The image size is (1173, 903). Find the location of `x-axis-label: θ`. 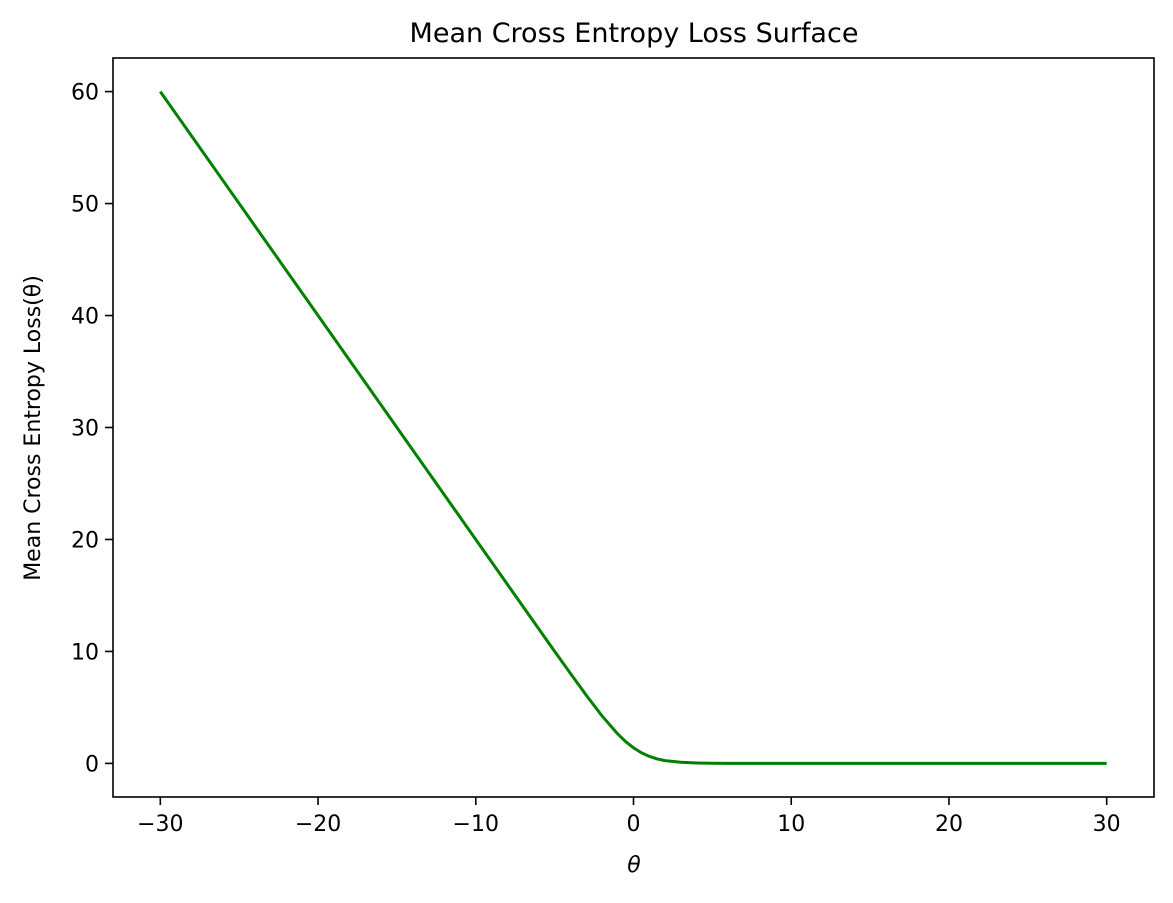

x-axis-label: θ is located at coordinates (634, 865).